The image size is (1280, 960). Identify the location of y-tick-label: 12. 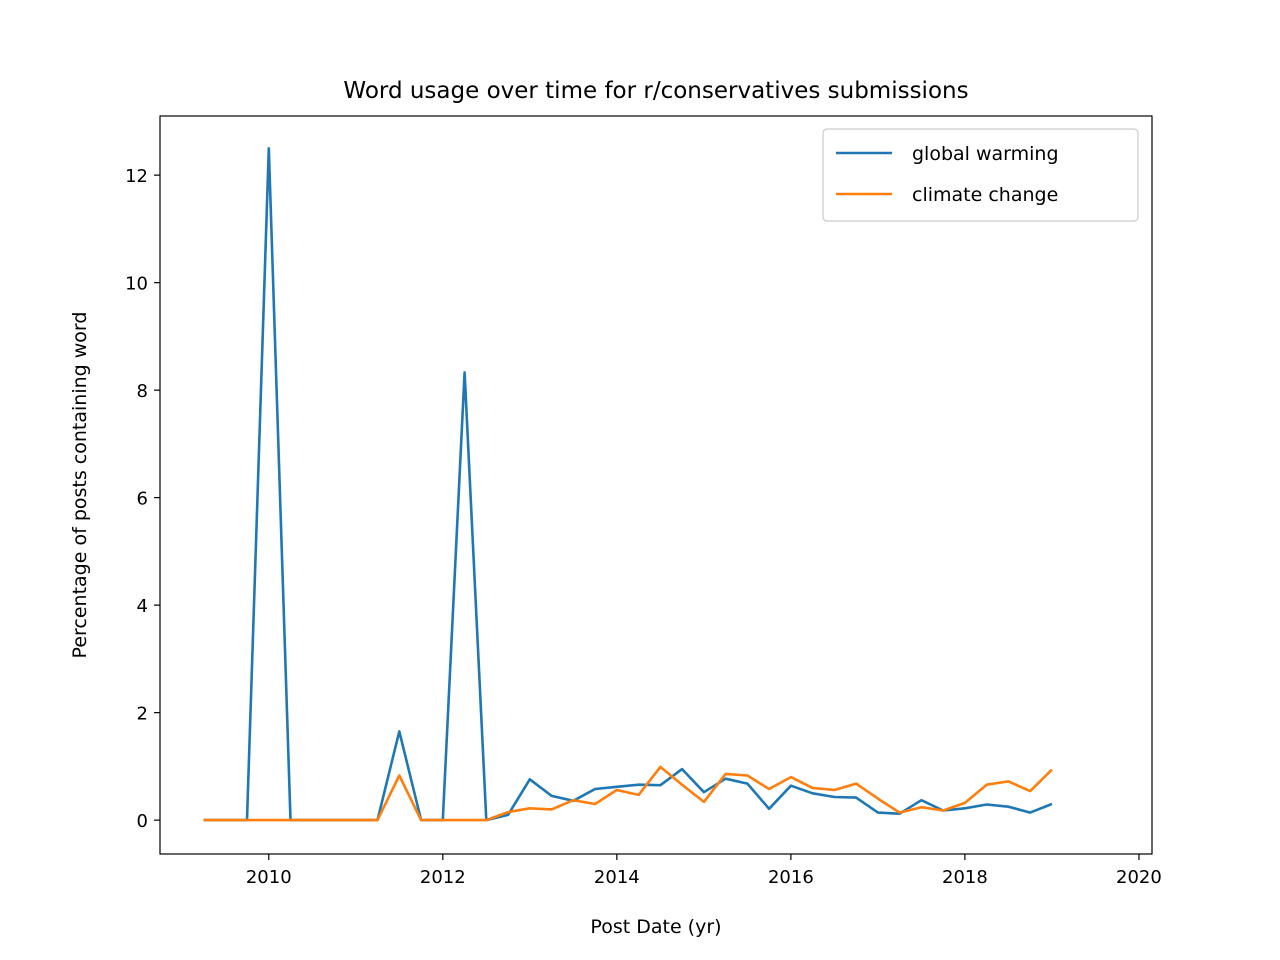
(136, 176).